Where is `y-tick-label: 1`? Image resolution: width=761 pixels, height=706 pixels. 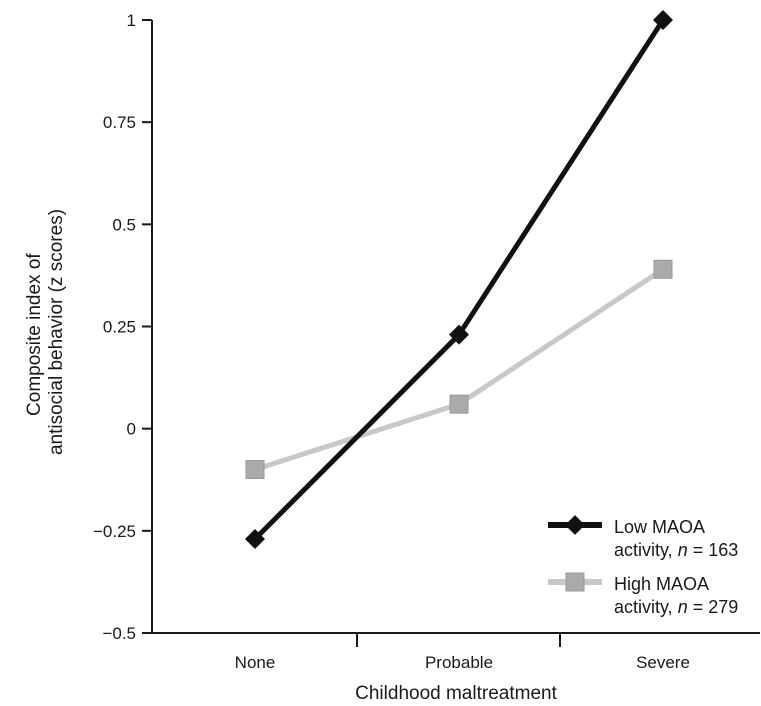 y-tick-label: 1 is located at coordinates (131, 20).